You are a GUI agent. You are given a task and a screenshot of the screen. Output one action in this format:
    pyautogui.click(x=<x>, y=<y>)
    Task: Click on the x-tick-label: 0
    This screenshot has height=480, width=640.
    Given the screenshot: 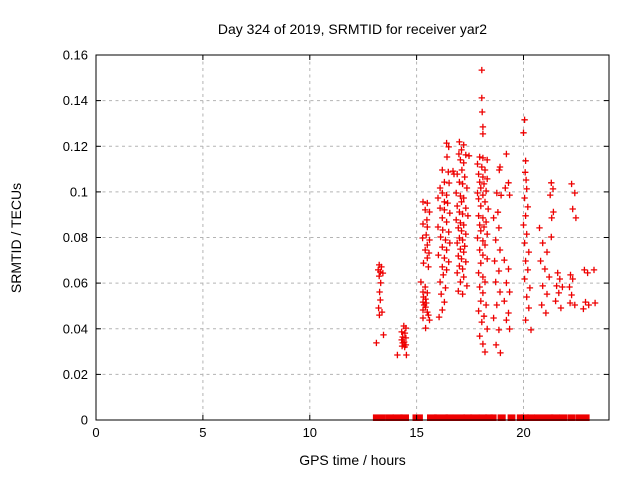 What is the action you would take?
    pyautogui.click(x=95, y=432)
    